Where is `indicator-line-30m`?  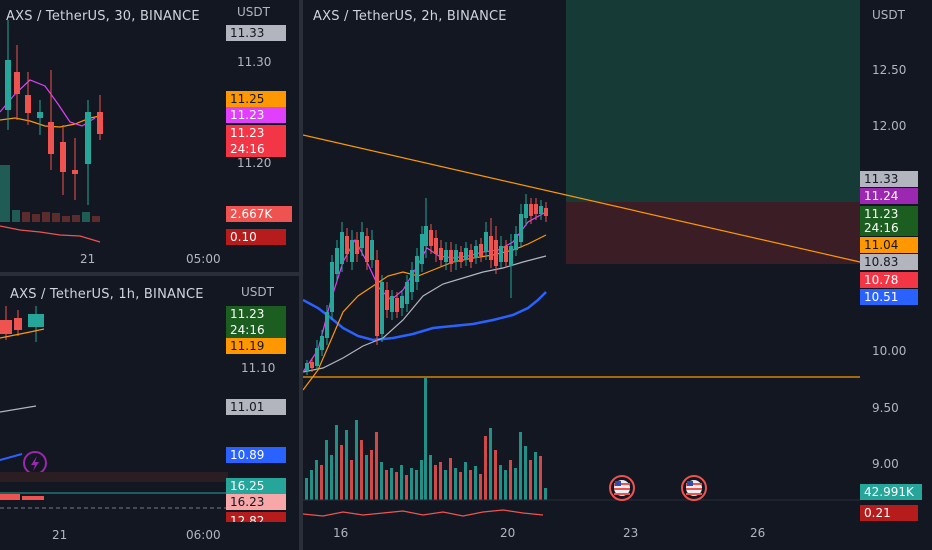
indicator-line-30m is located at coordinates (50, 234).